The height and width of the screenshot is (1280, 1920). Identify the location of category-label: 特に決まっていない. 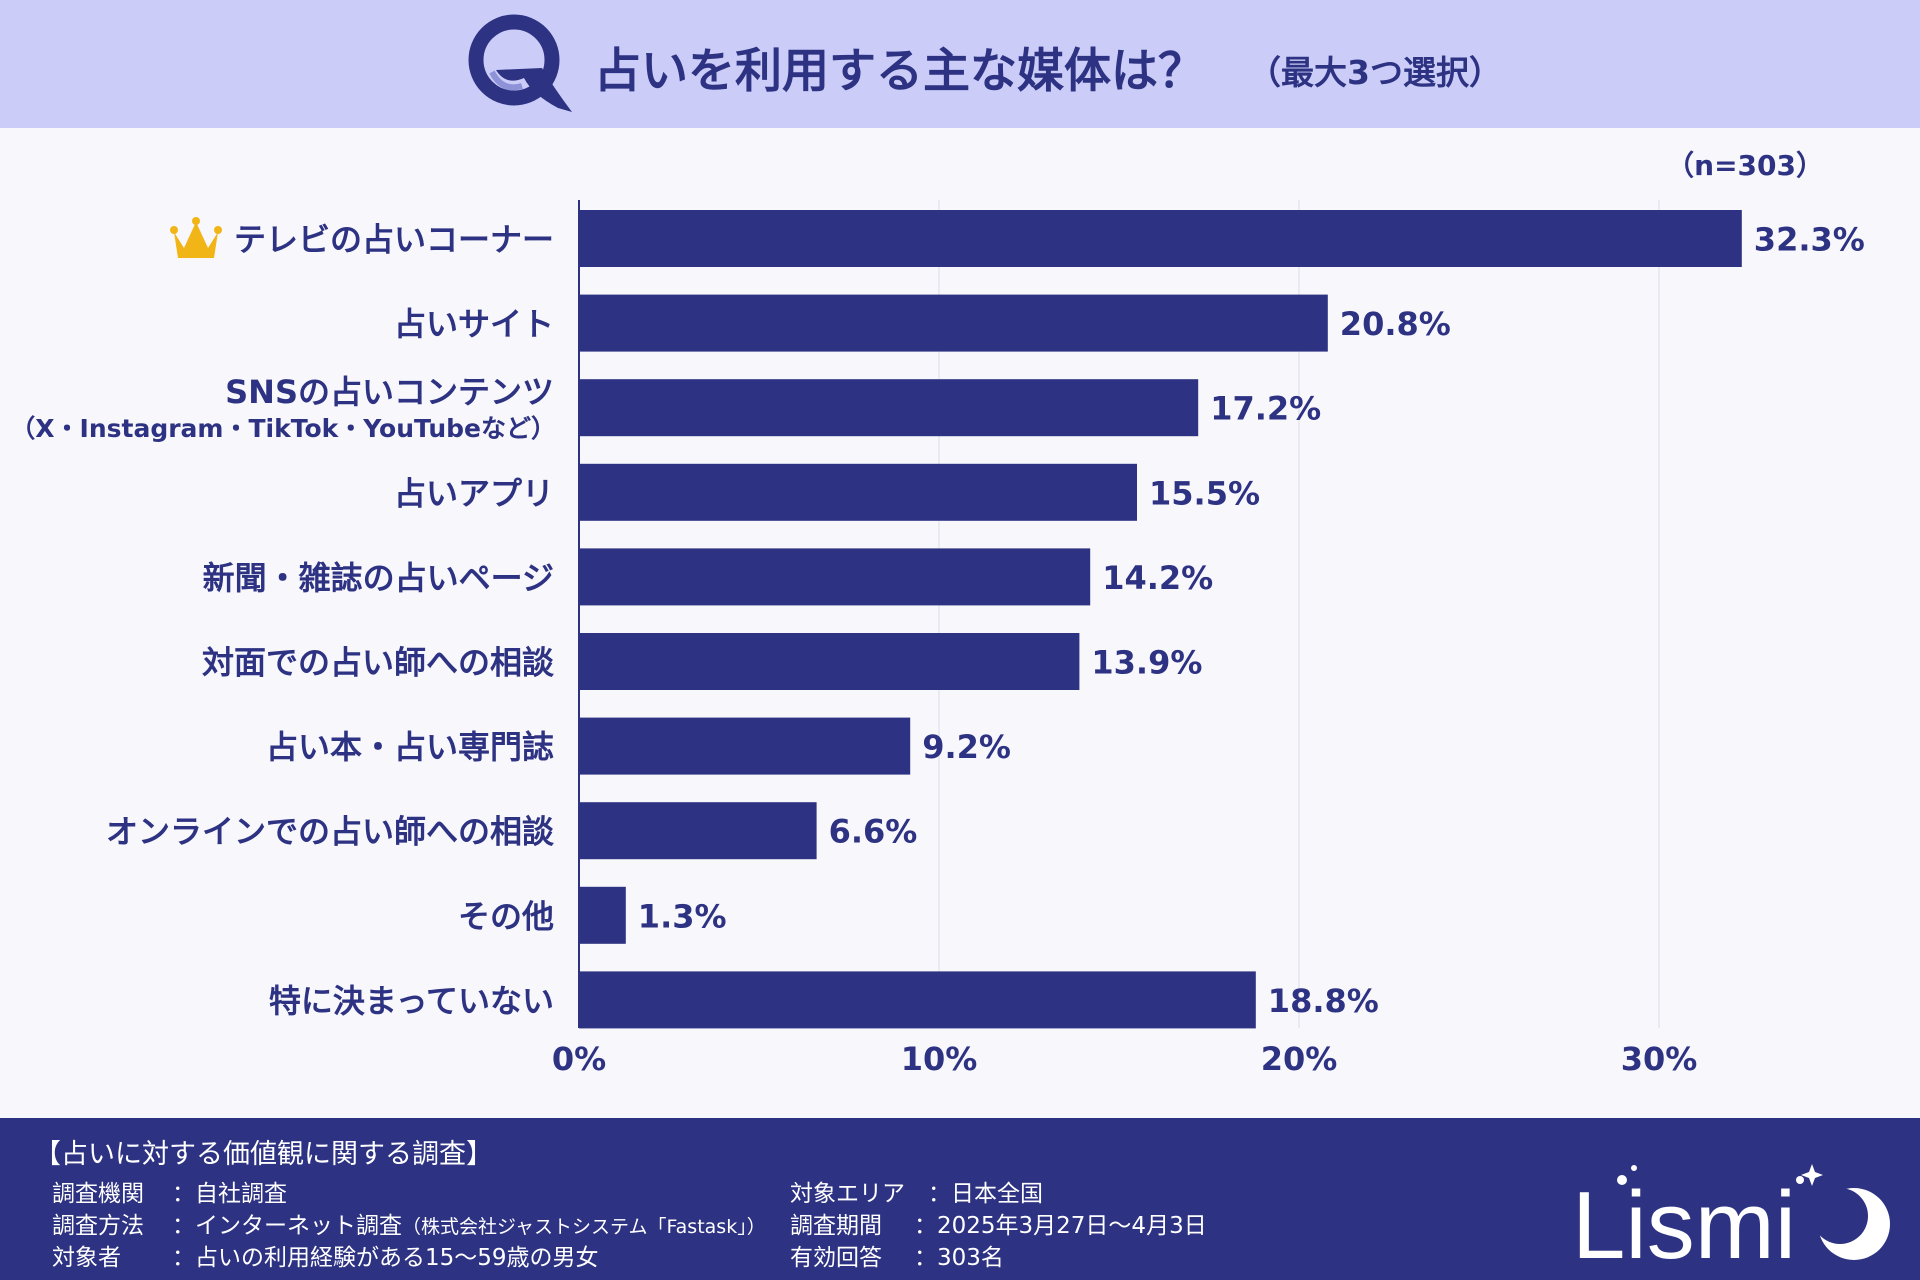
(411, 1001).